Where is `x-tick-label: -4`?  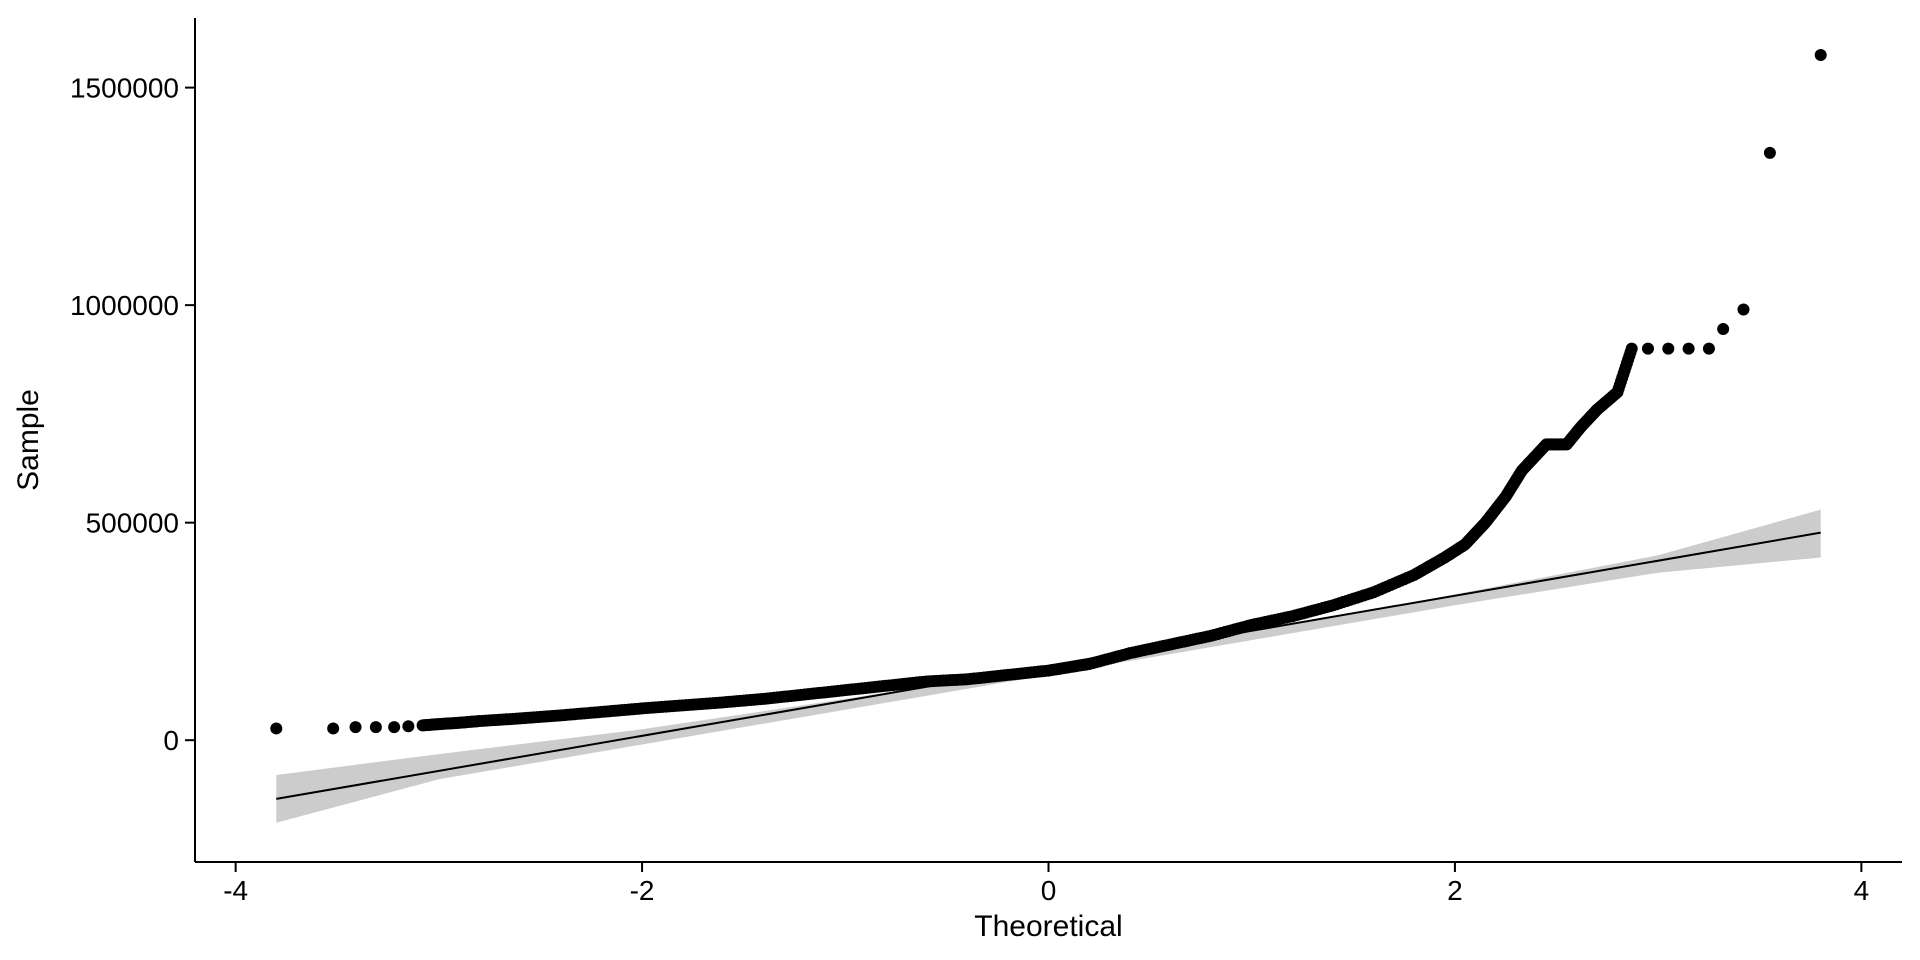
x-tick-label: -4 is located at coordinates (235, 890).